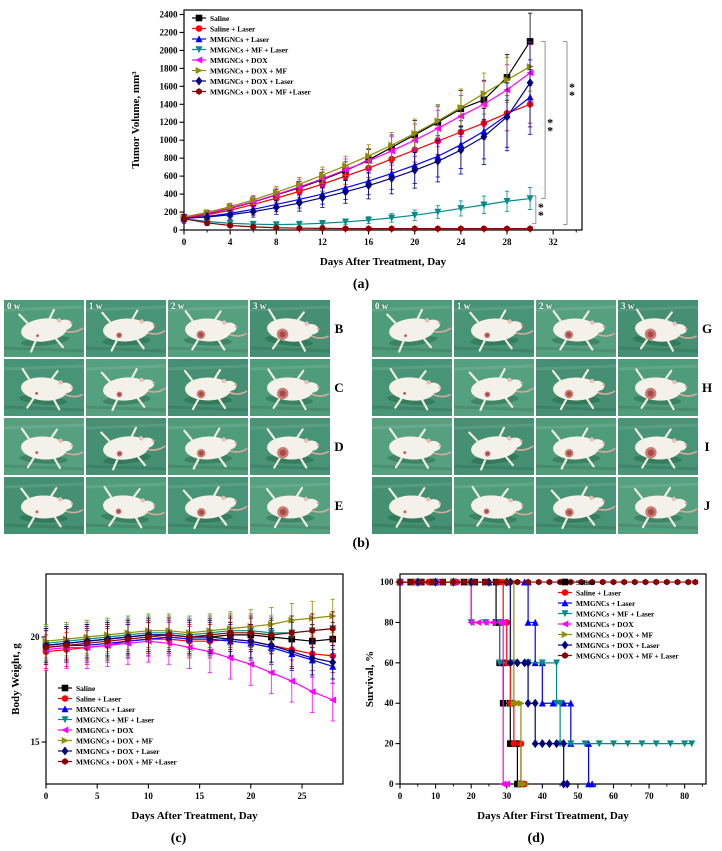  What do you see at coordinates (553, 816) in the screenshot?
I see `x-axis-label: Days After First Treatment, Day` at bounding box center [553, 816].